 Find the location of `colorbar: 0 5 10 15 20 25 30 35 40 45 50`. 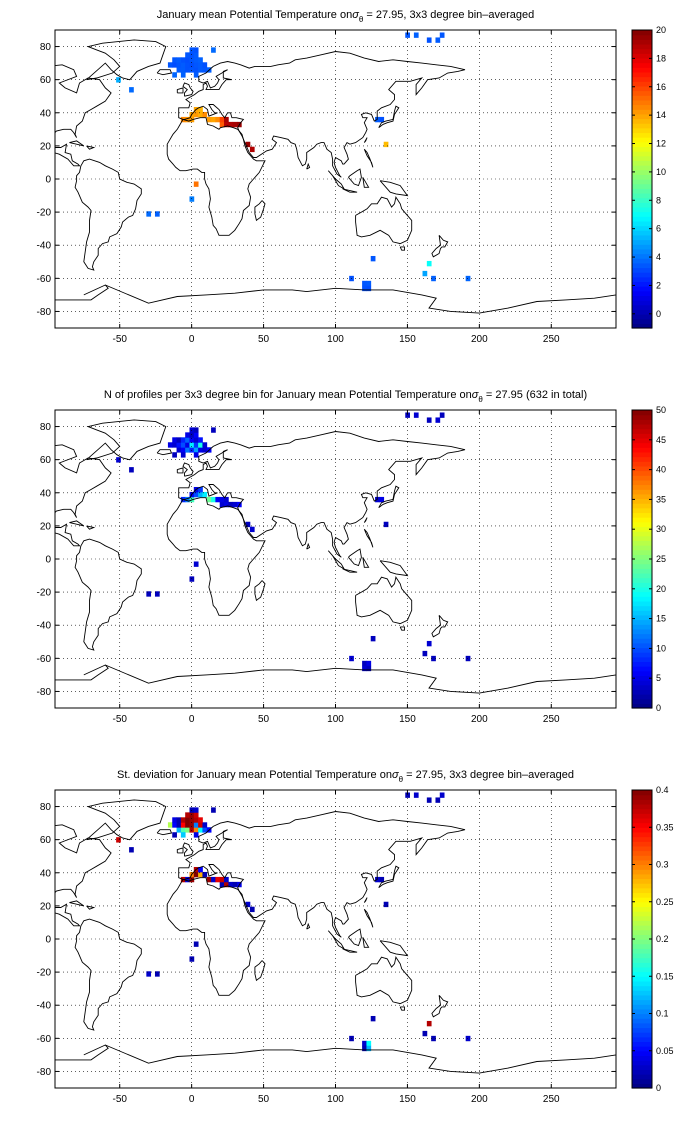

colorbar: 0 5 10 15 20 25 30 35 40 45 50 is located at coordinates (648, 559).